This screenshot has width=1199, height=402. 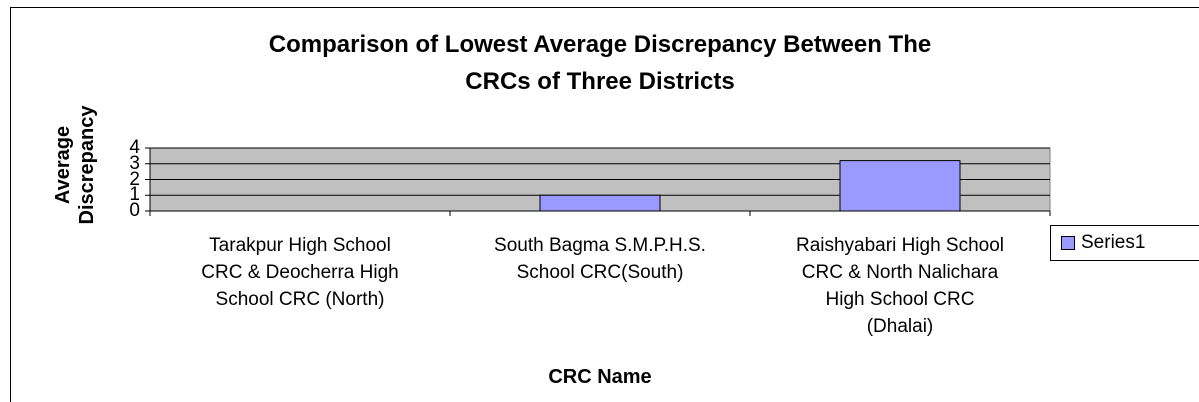 I want to click on y-tick-label: 2, so click(x=134, y=179).